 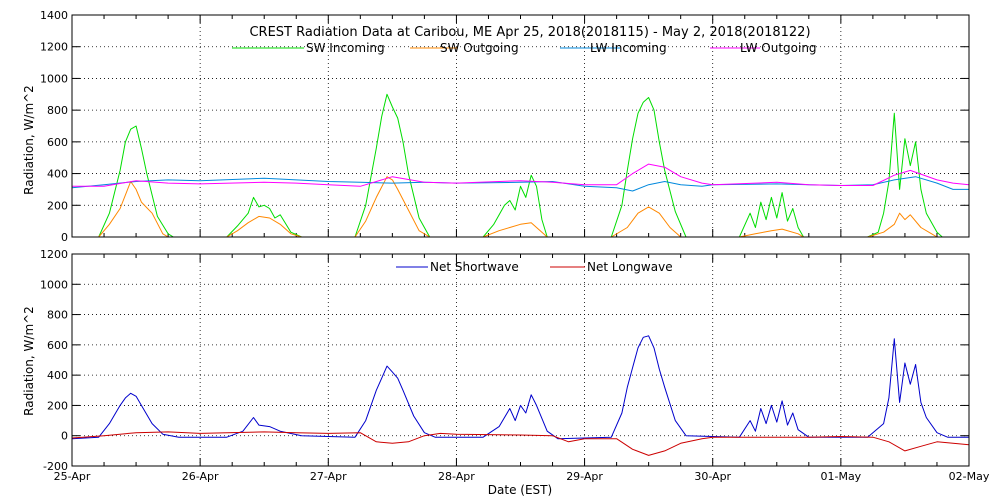 I want to click on bottom-y-axis-label: Radiation, W/m^2, so click(x=29, y=361).